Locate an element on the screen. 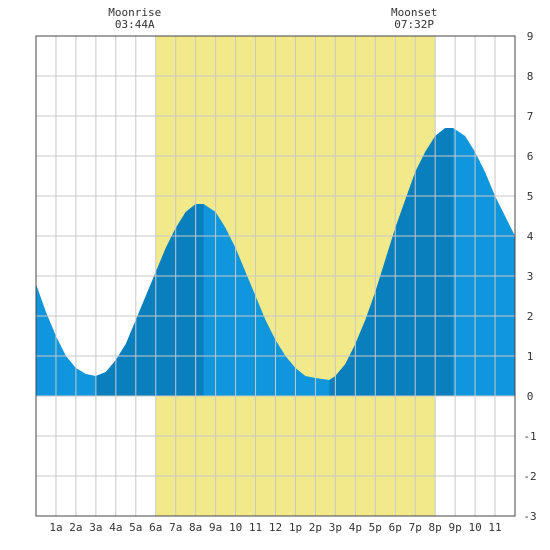  x-tick-label: 8a is located at coordinates (195, 527).